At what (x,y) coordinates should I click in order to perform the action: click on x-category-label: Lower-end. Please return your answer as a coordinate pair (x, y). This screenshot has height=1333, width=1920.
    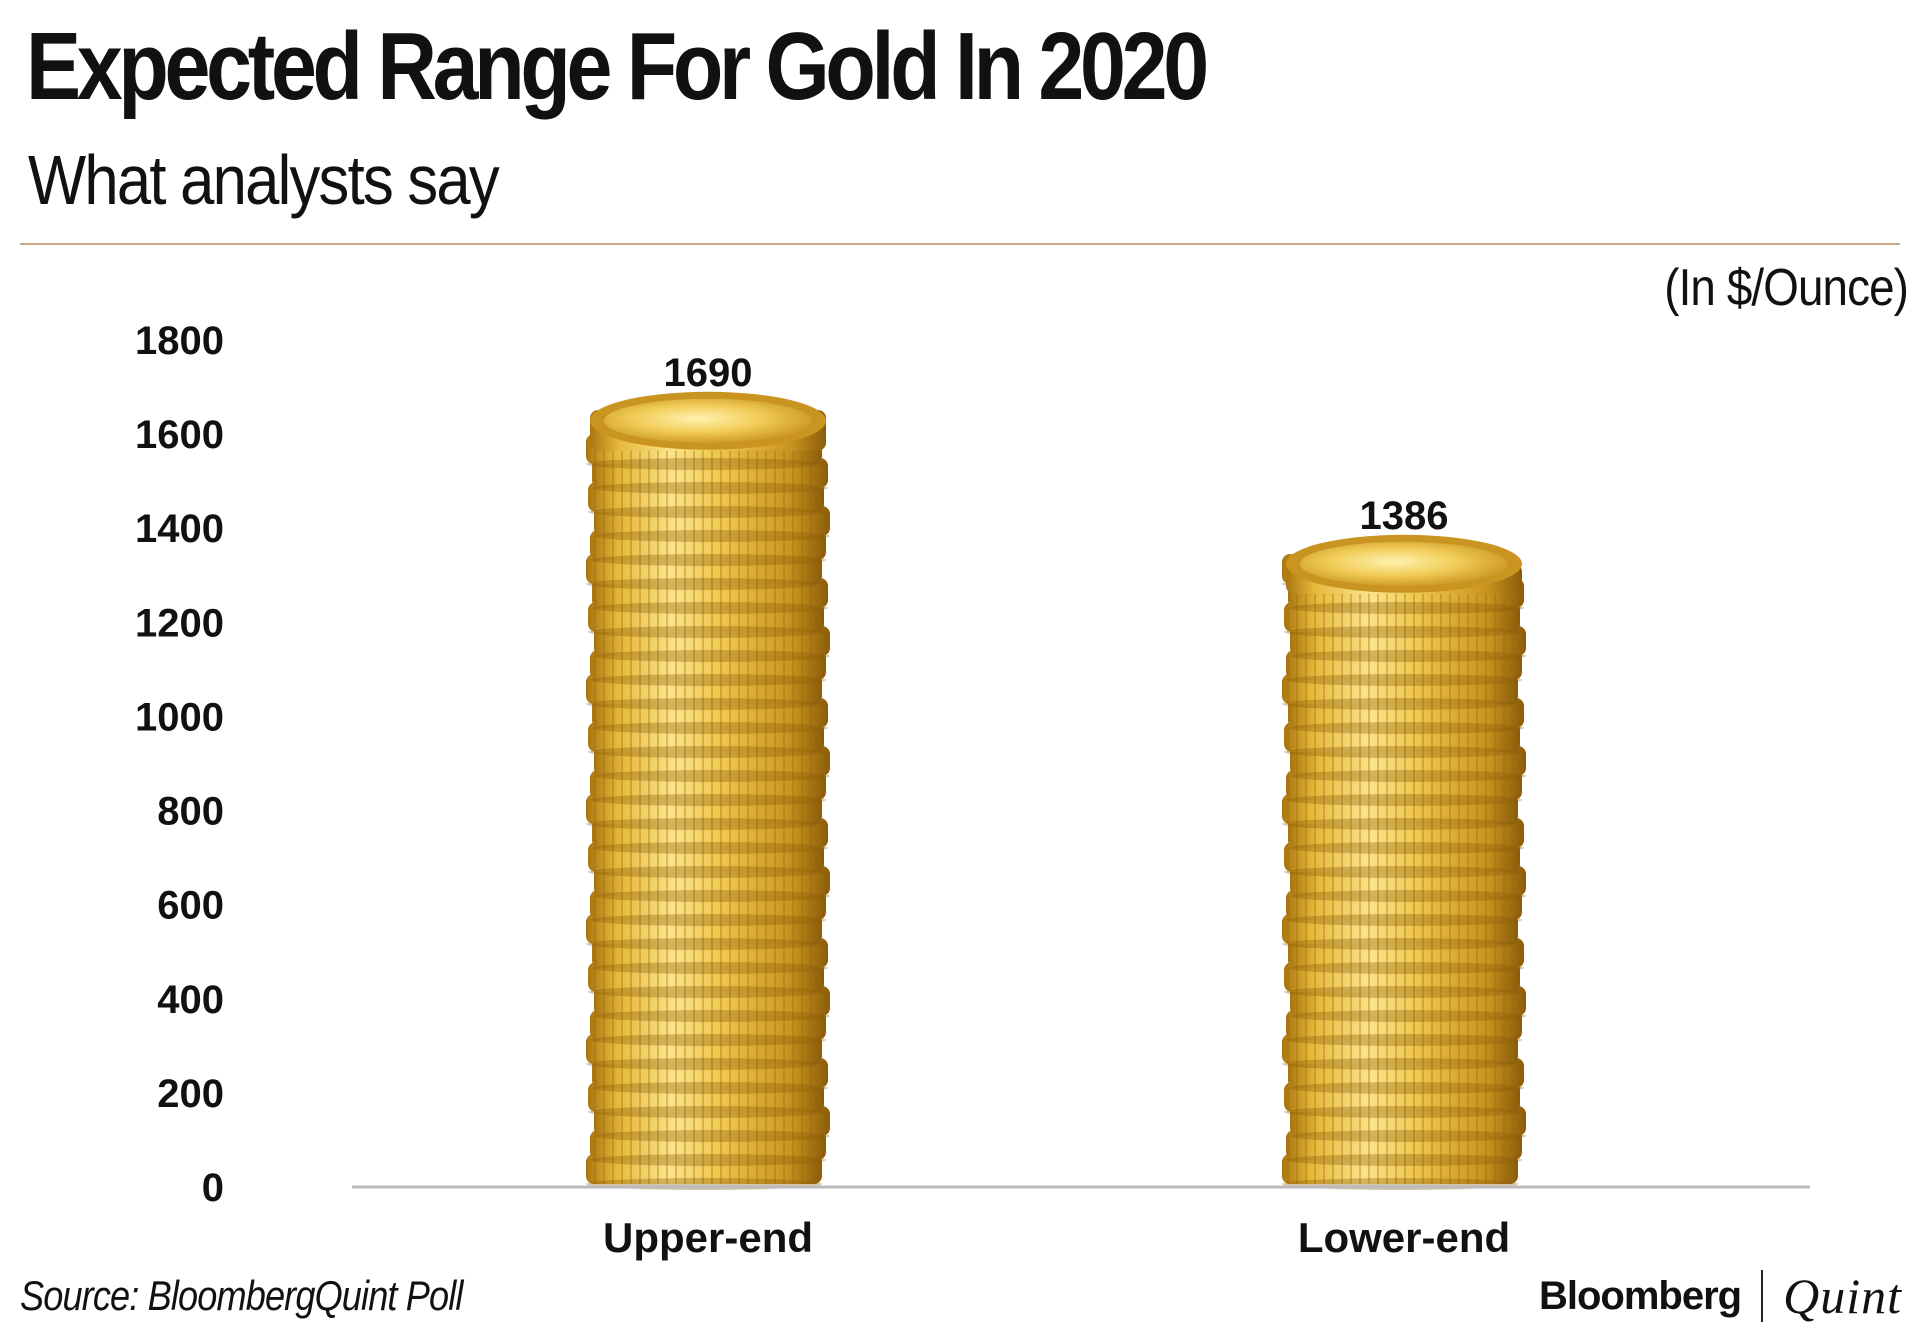
    Looking at the image, I should click on (1404, 1237).